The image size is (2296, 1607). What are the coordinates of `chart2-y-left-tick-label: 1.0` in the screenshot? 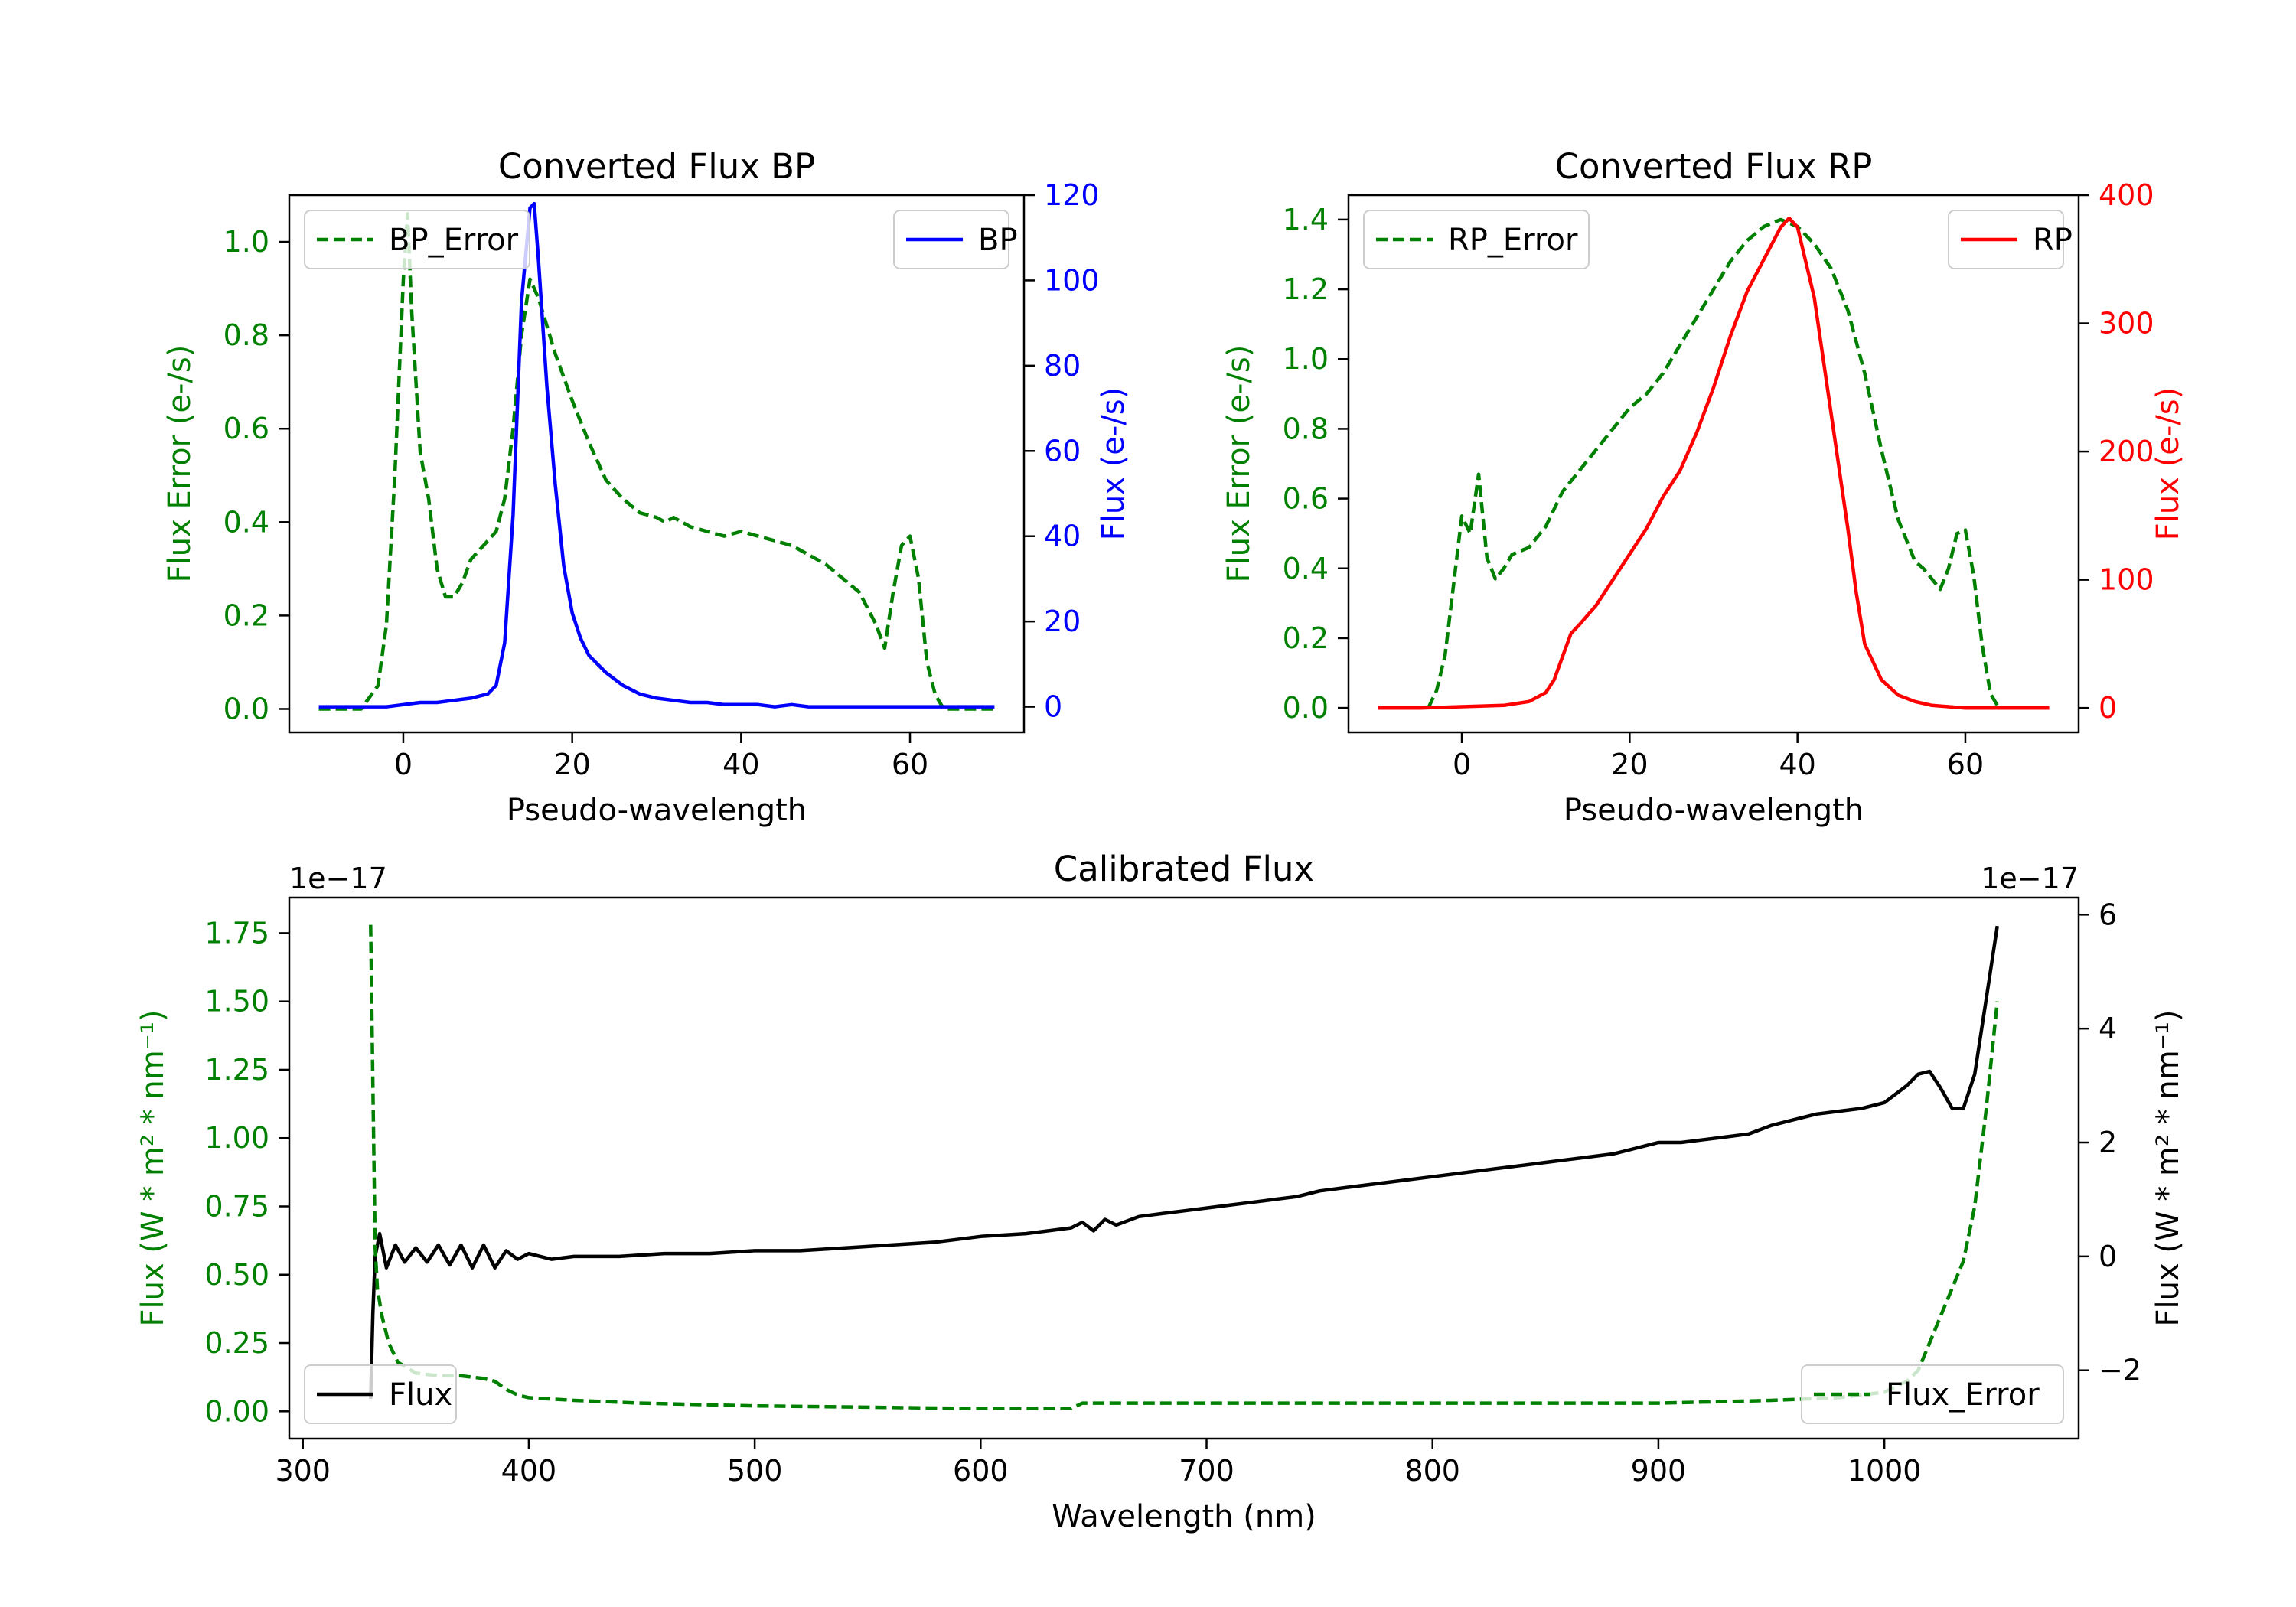 It's located at (1306, 359).